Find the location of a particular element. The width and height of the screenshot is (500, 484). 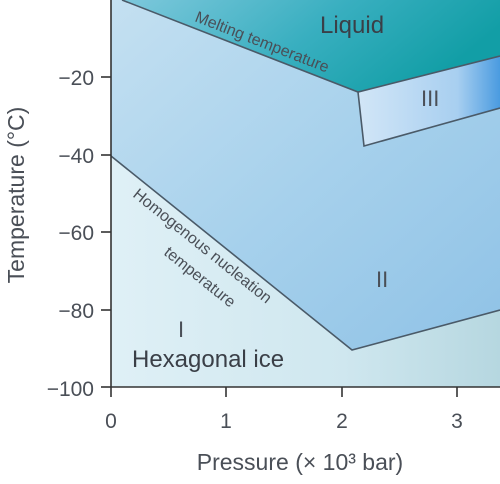

region-label-liquid: Liquid is located at coordinates (352, 25).